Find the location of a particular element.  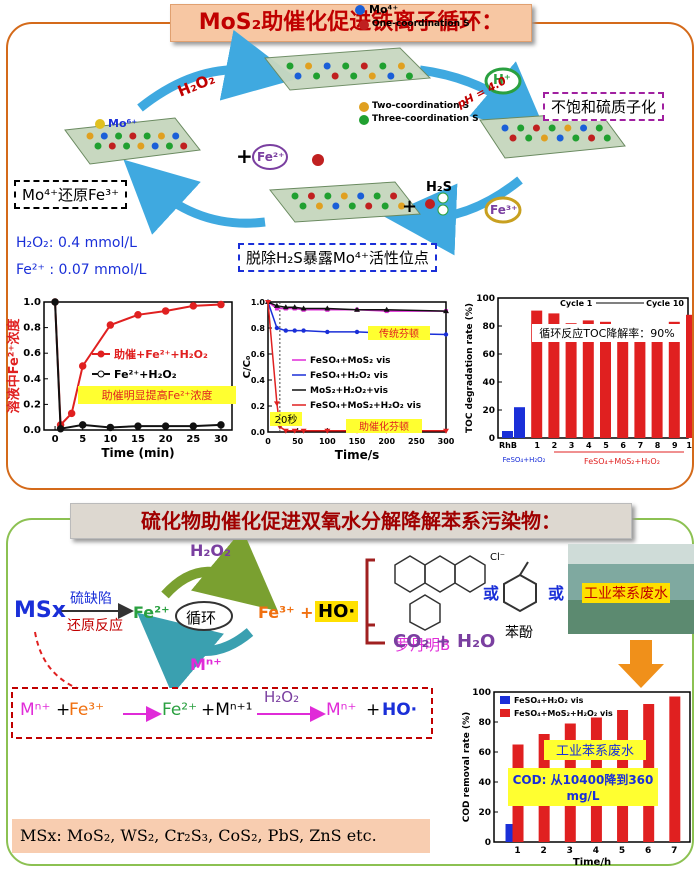

x-axis-label: Time (min) is located at coordinates (137, 453).